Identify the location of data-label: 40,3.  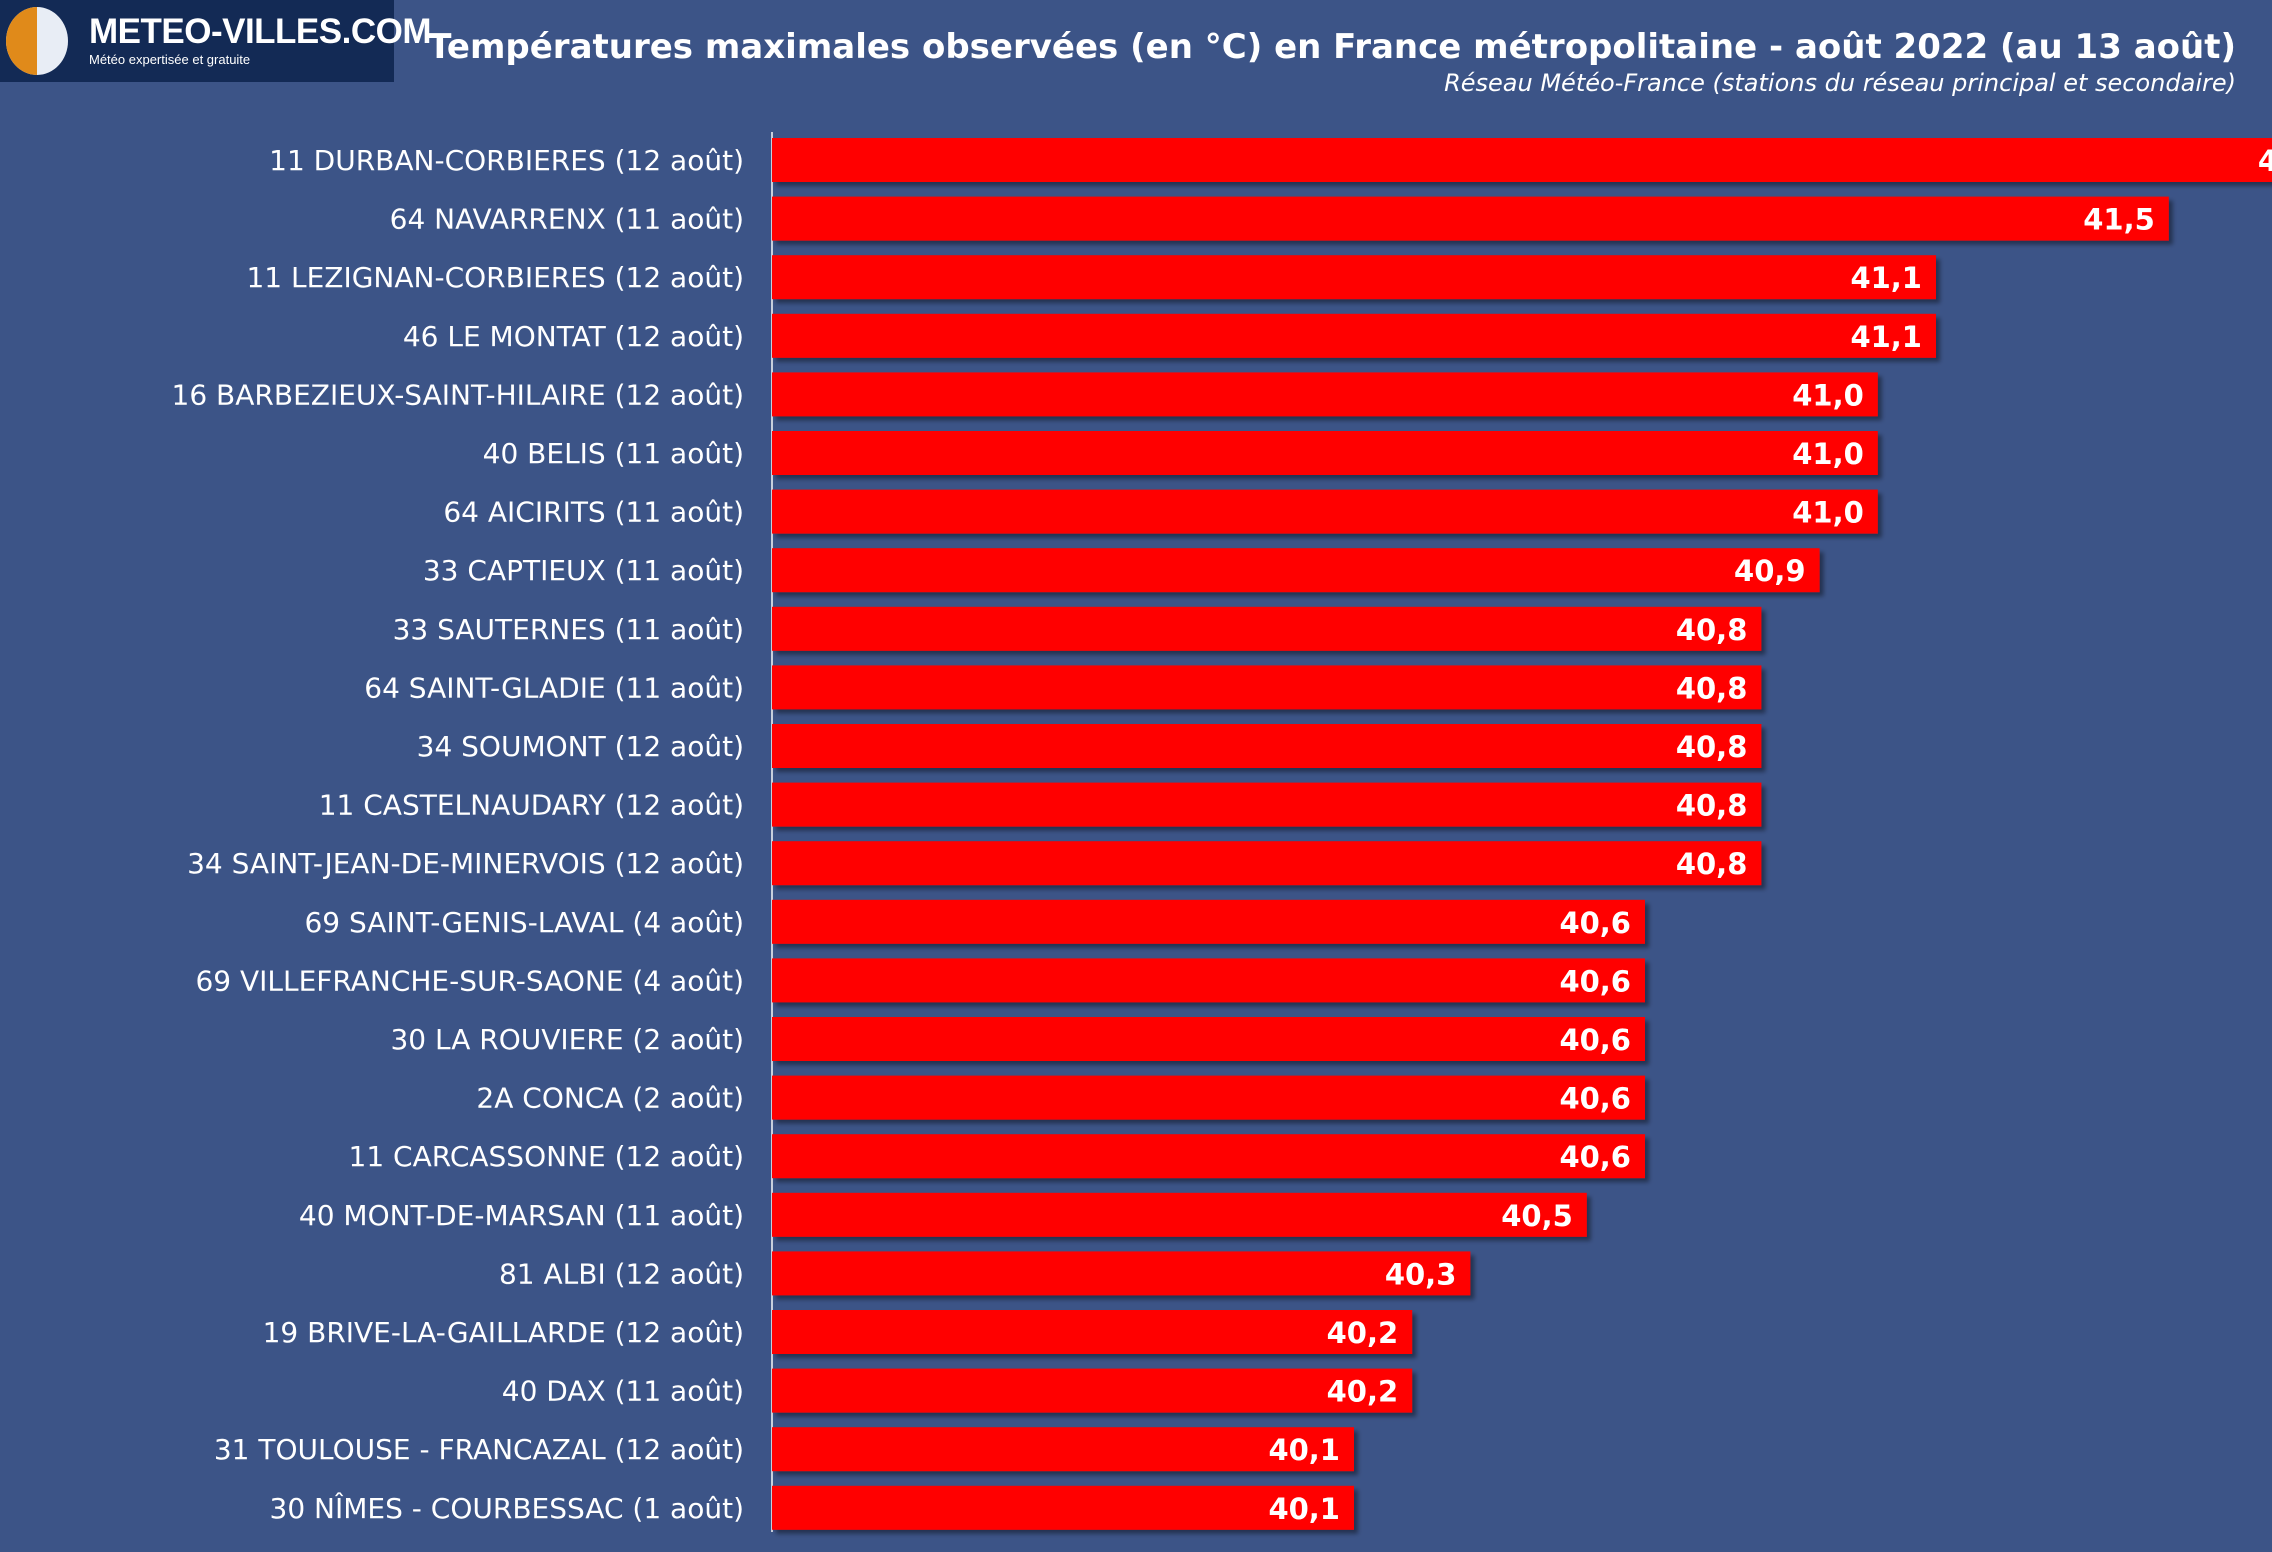
(1421, 1274).